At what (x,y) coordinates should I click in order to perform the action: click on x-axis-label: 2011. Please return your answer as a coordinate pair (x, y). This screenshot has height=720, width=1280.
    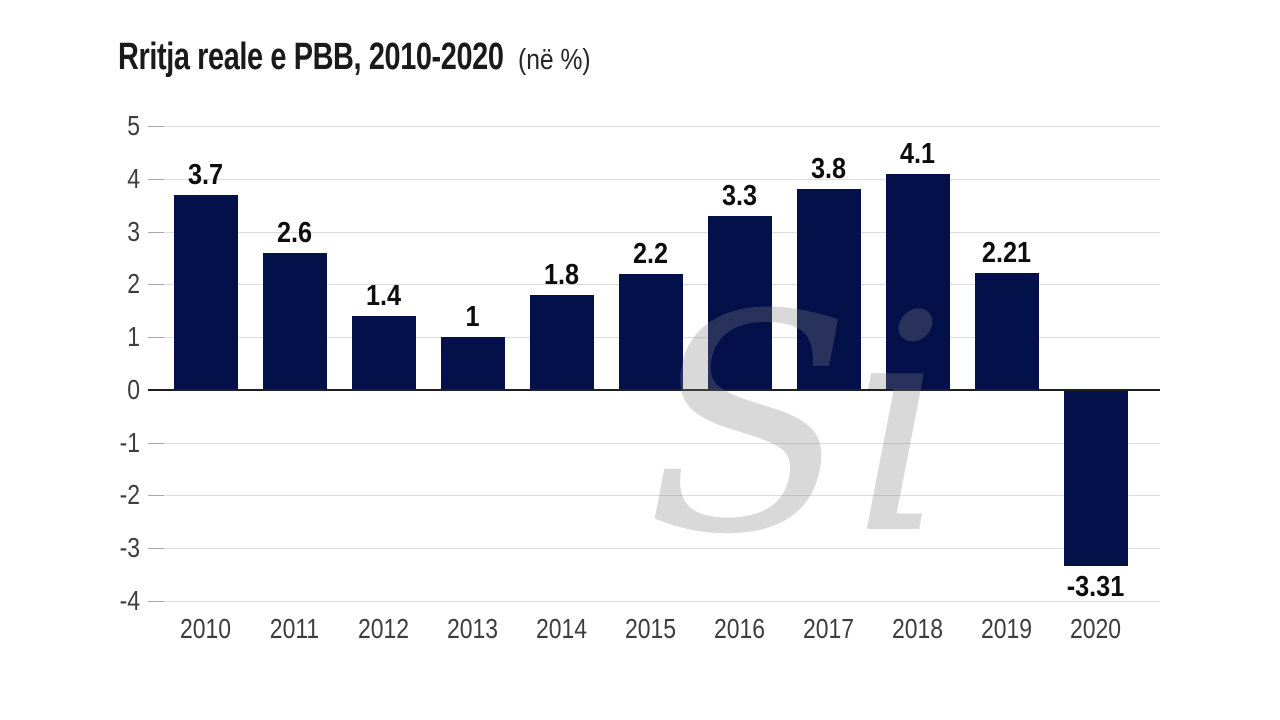
    Looking at the image, I should click on (294, 628).